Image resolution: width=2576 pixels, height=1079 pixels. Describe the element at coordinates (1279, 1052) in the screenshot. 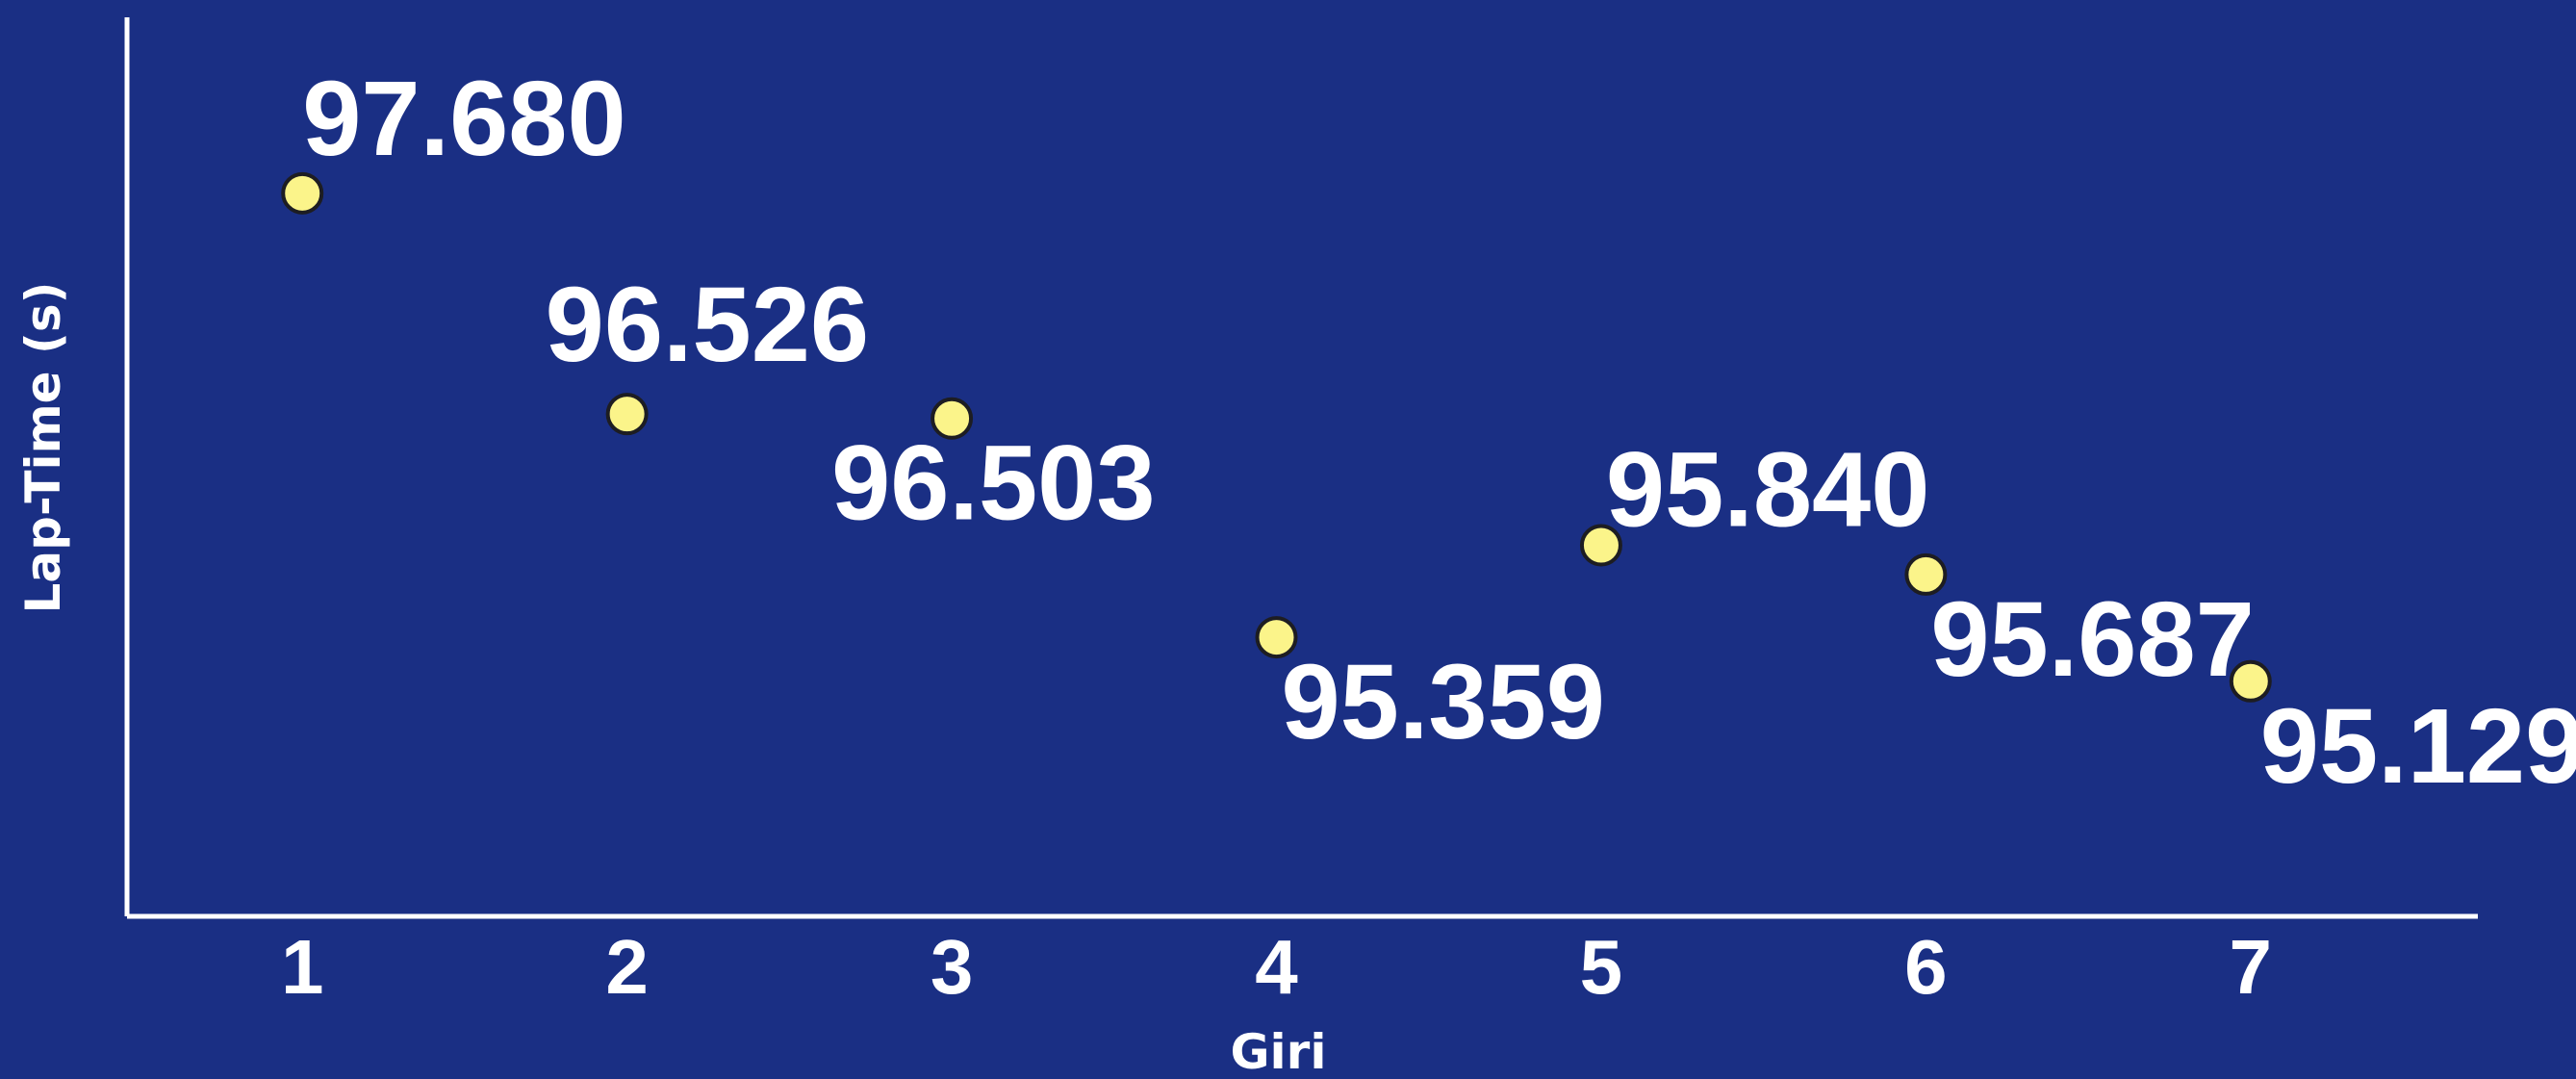

I see `x-axis-title: Giri` at that location.